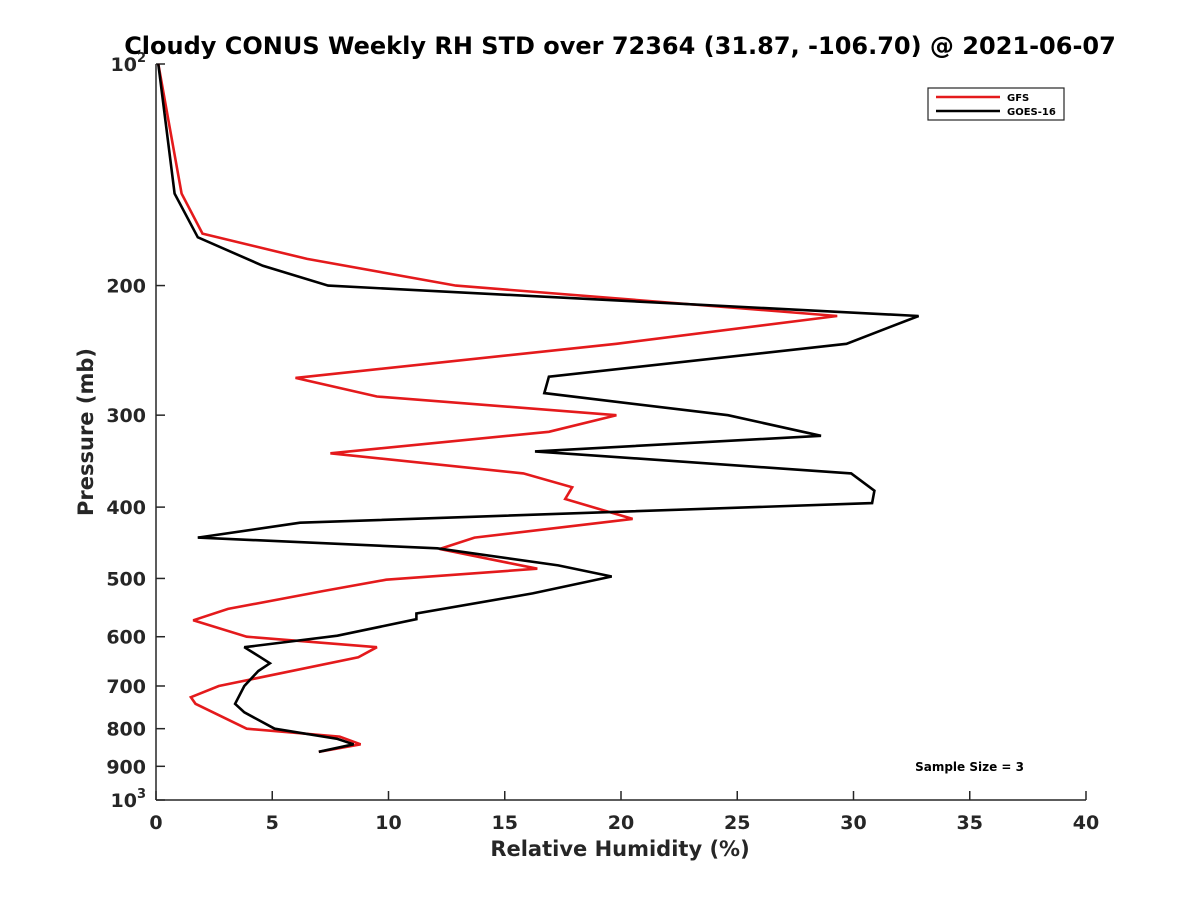 The height and width of the screenshot is (900, 1200). What do you see at coordinates (126, 730) in the screenshot?
I see `y-tick-label: 800` at bounding box center [126, 730].